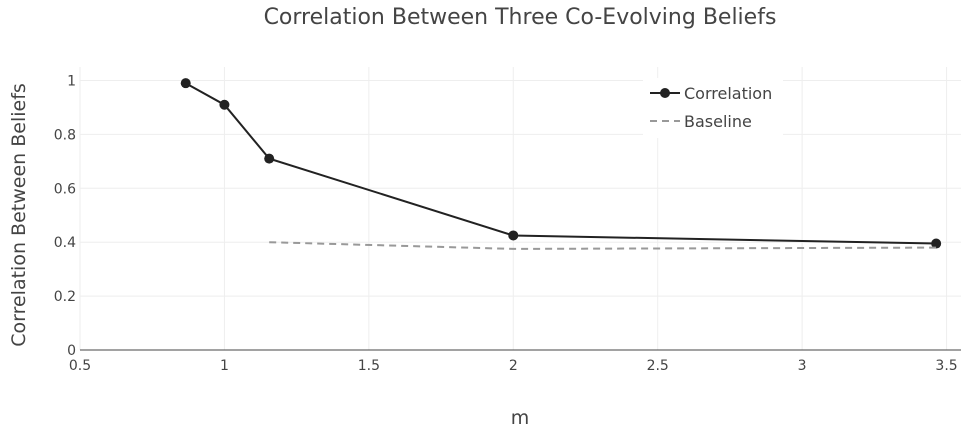 The image size is (961, 427). I want to click on y-tick-label: 0.8, so click(65, 135).